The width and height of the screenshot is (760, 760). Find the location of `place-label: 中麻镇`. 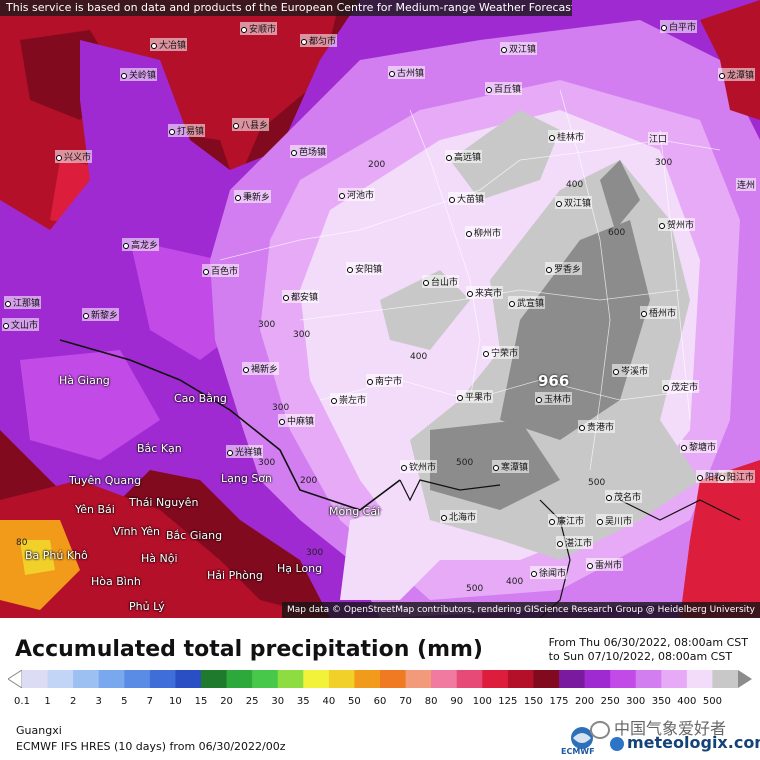

place-label: 中麻镇 is located at coordinates (297, 420).